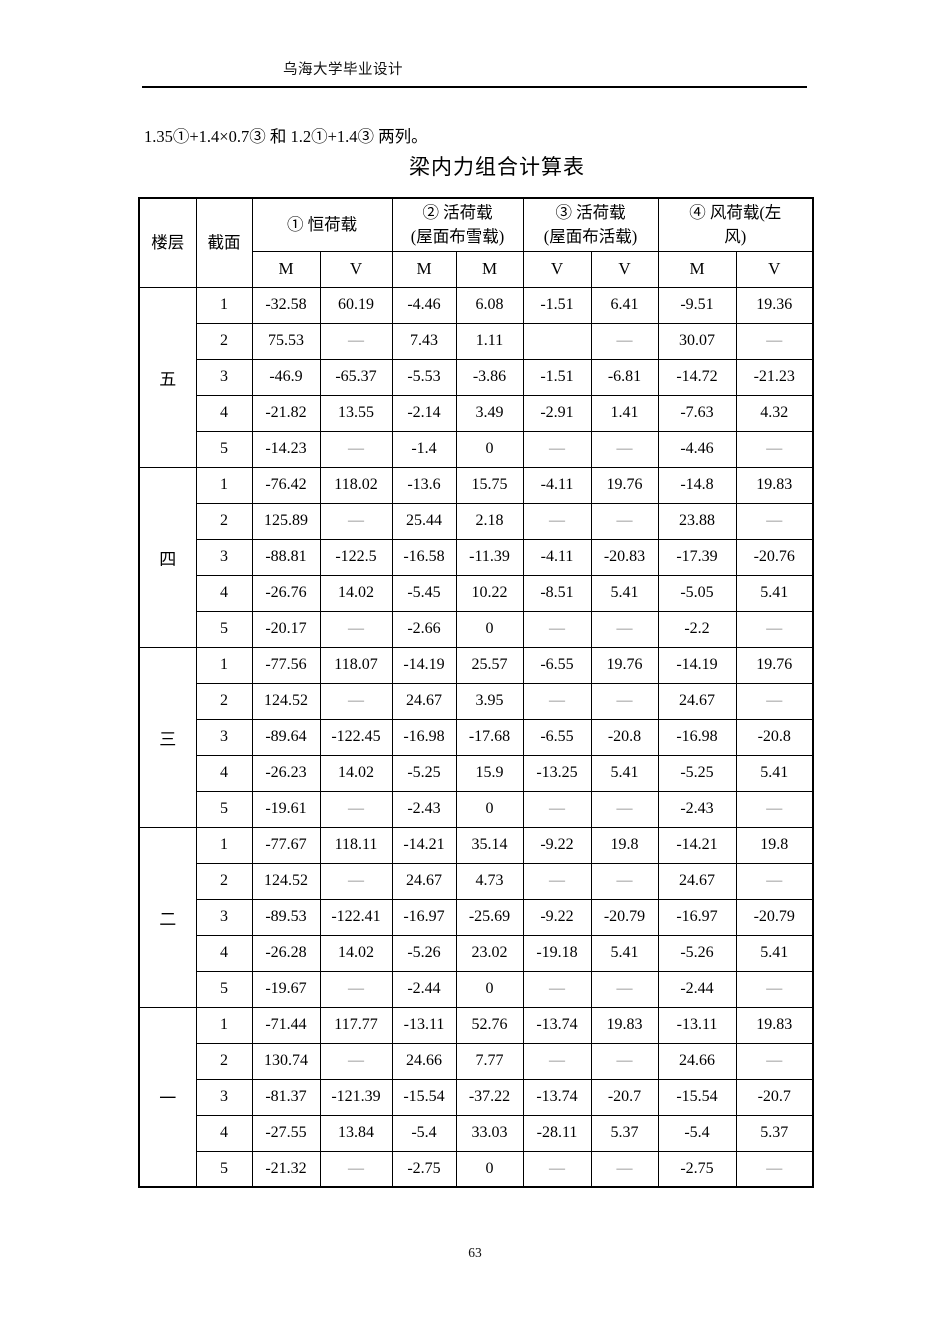 The width and height of the screenshot is (950, 1344). I want to click on value-cell: -89.53, so click(286, 917).